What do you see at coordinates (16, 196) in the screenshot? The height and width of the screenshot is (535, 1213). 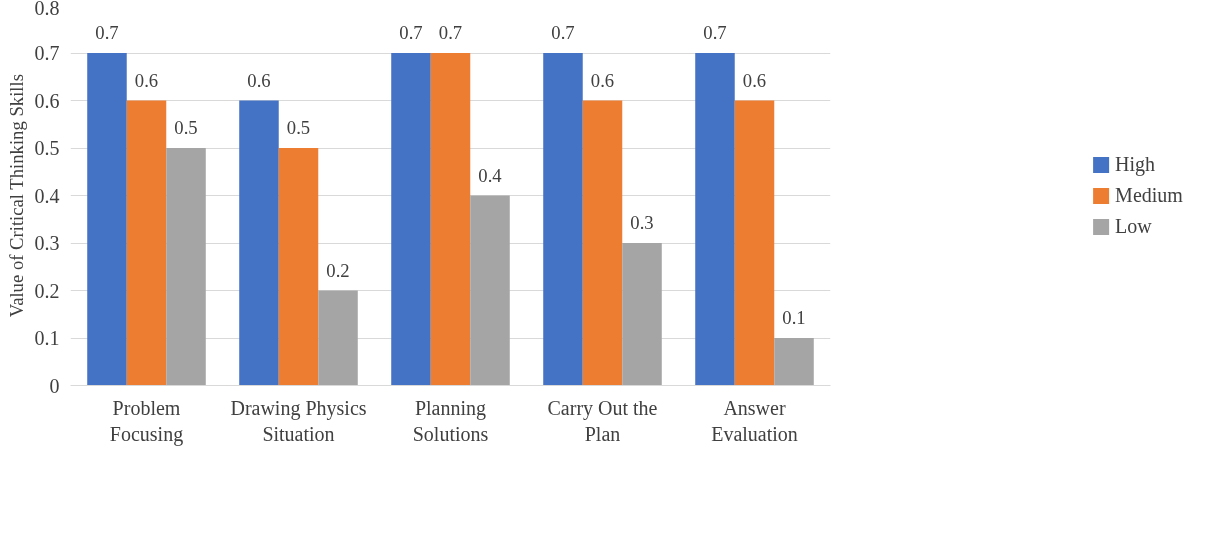 I see `y-axis-title: Value of Critical Thinking Skills` at bounding box center [16, 196].